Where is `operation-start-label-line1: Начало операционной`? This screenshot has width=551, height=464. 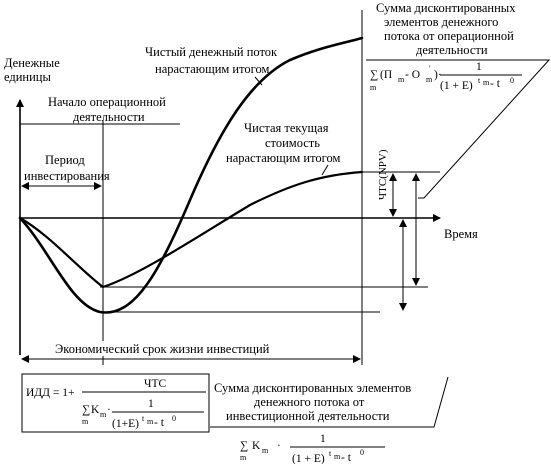
operation-start-label-line1: Начало операционной is located at coordinates (107, 102).